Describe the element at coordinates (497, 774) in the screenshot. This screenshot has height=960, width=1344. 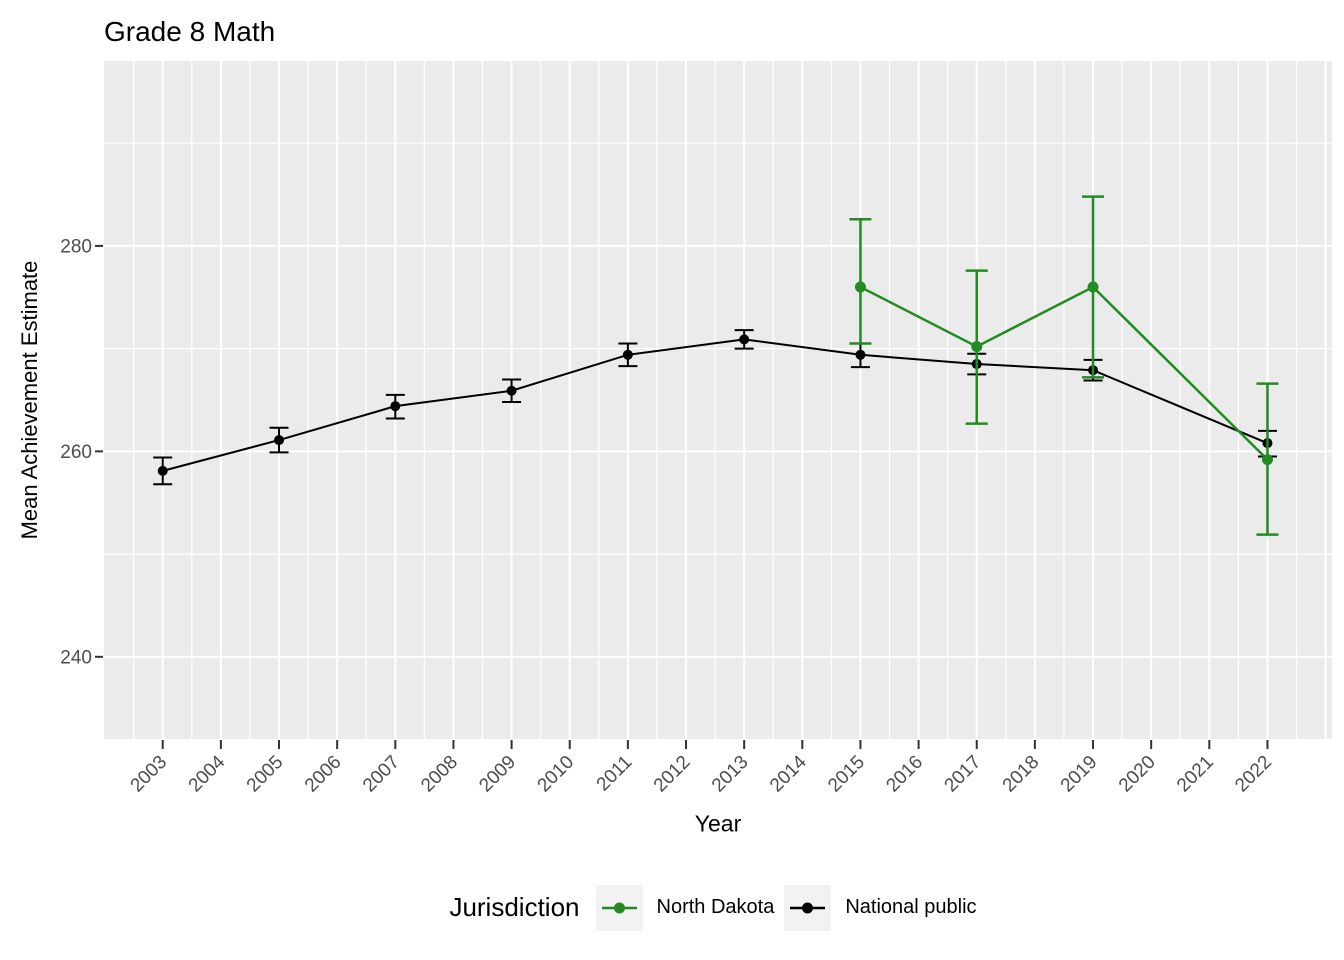
I see `x-tick-label: 2009` at that location.